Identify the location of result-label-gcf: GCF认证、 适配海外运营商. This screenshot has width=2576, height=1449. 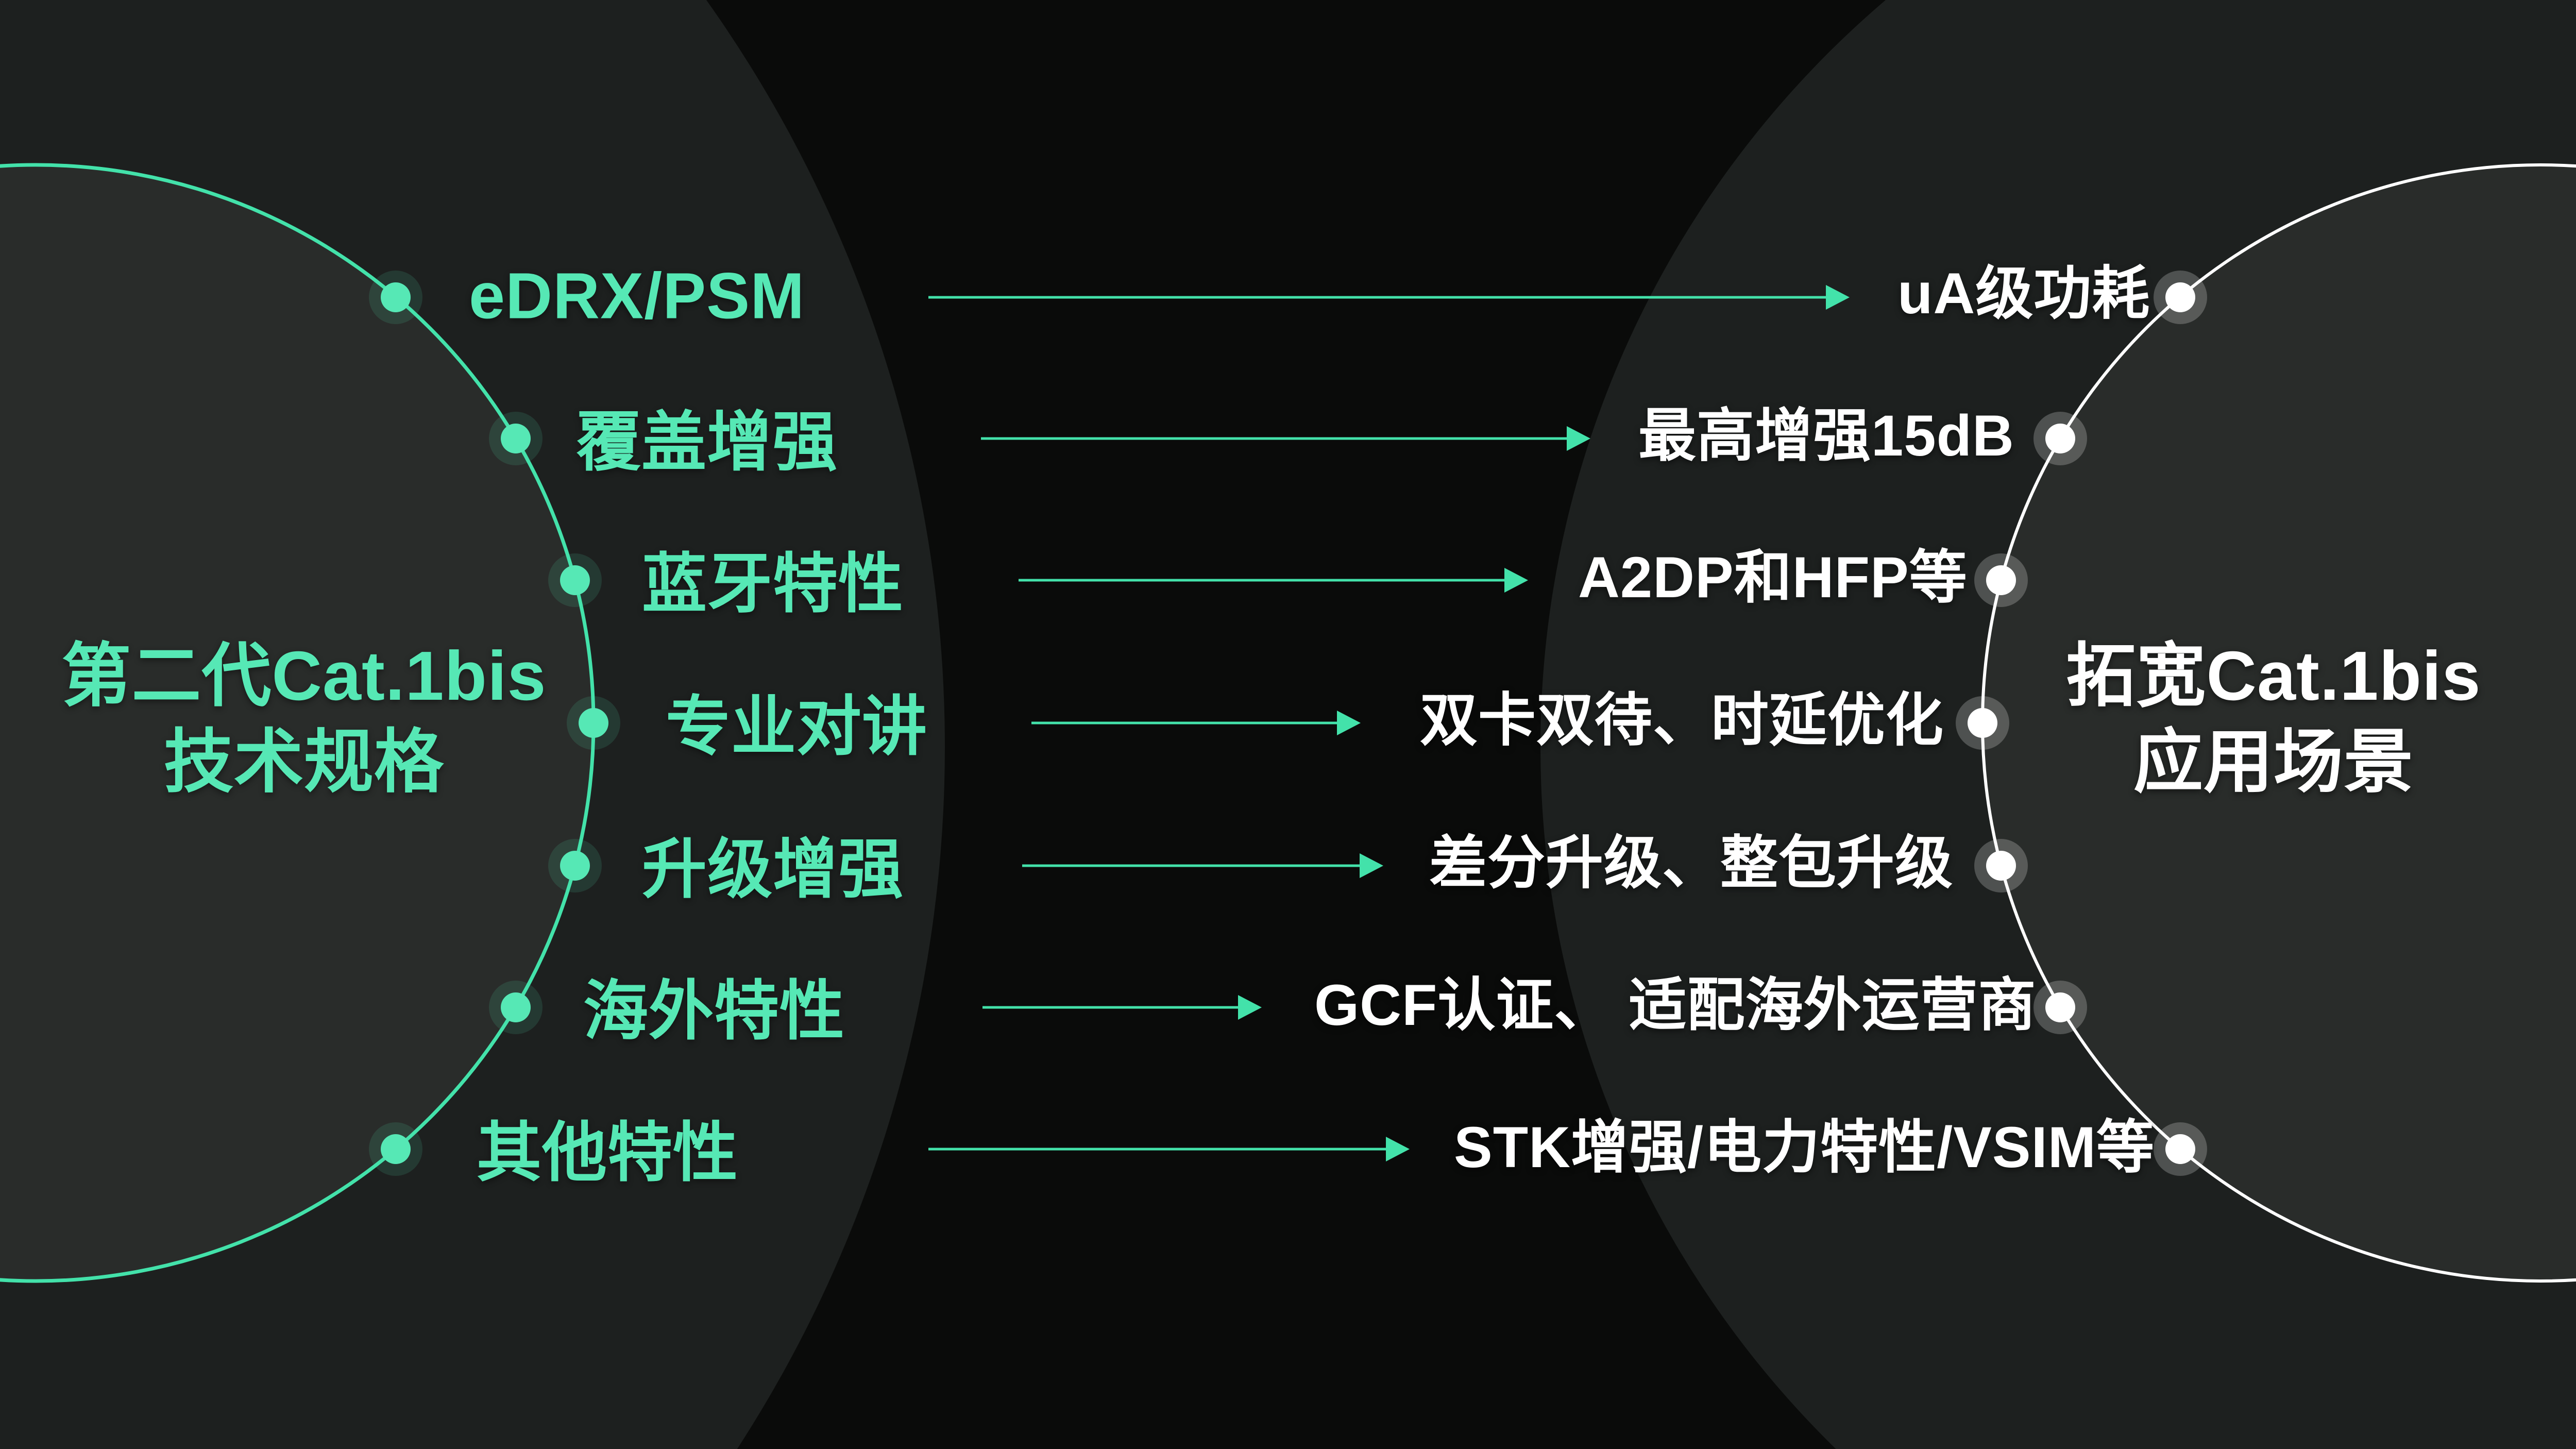
(1675, 1004).